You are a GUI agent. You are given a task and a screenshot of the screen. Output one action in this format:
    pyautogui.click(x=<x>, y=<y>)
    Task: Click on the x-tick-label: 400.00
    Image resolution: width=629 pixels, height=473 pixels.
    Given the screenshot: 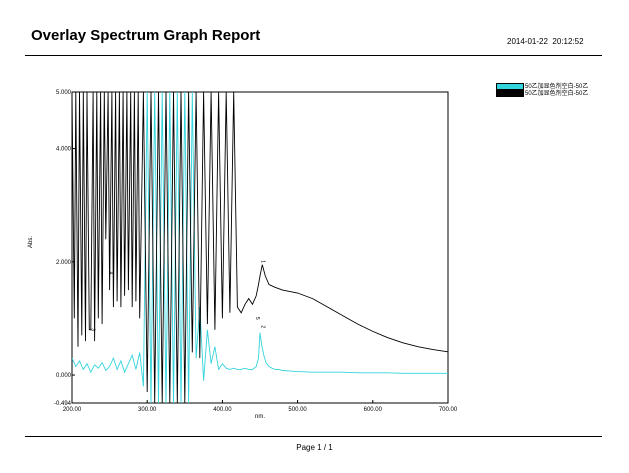 What is the action you would take?
    pyautogui.click(x=222, y=410)
    